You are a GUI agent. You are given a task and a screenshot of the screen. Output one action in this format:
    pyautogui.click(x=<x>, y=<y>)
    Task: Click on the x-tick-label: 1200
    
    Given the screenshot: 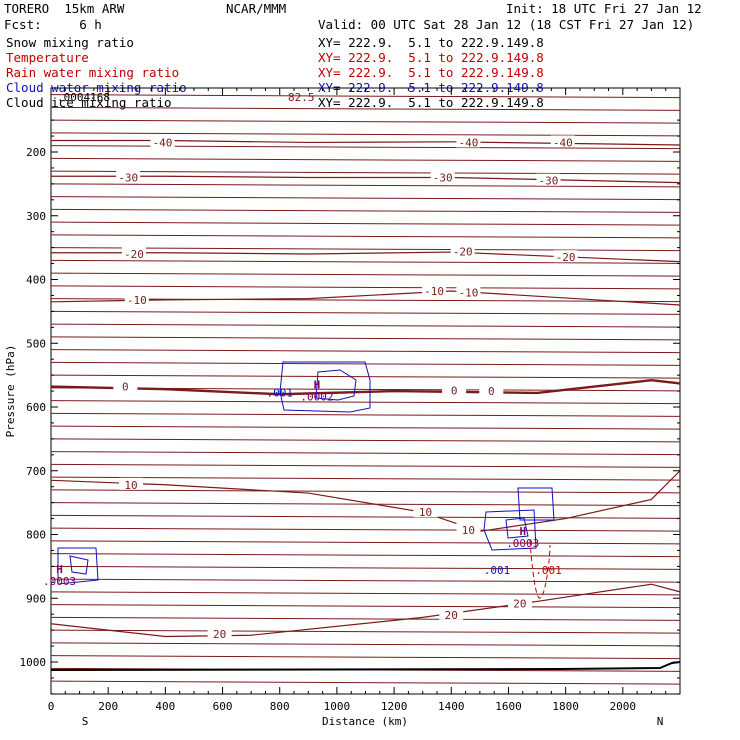 What is the action you would take?
    pyautogui.click(x=394, y=706)
    